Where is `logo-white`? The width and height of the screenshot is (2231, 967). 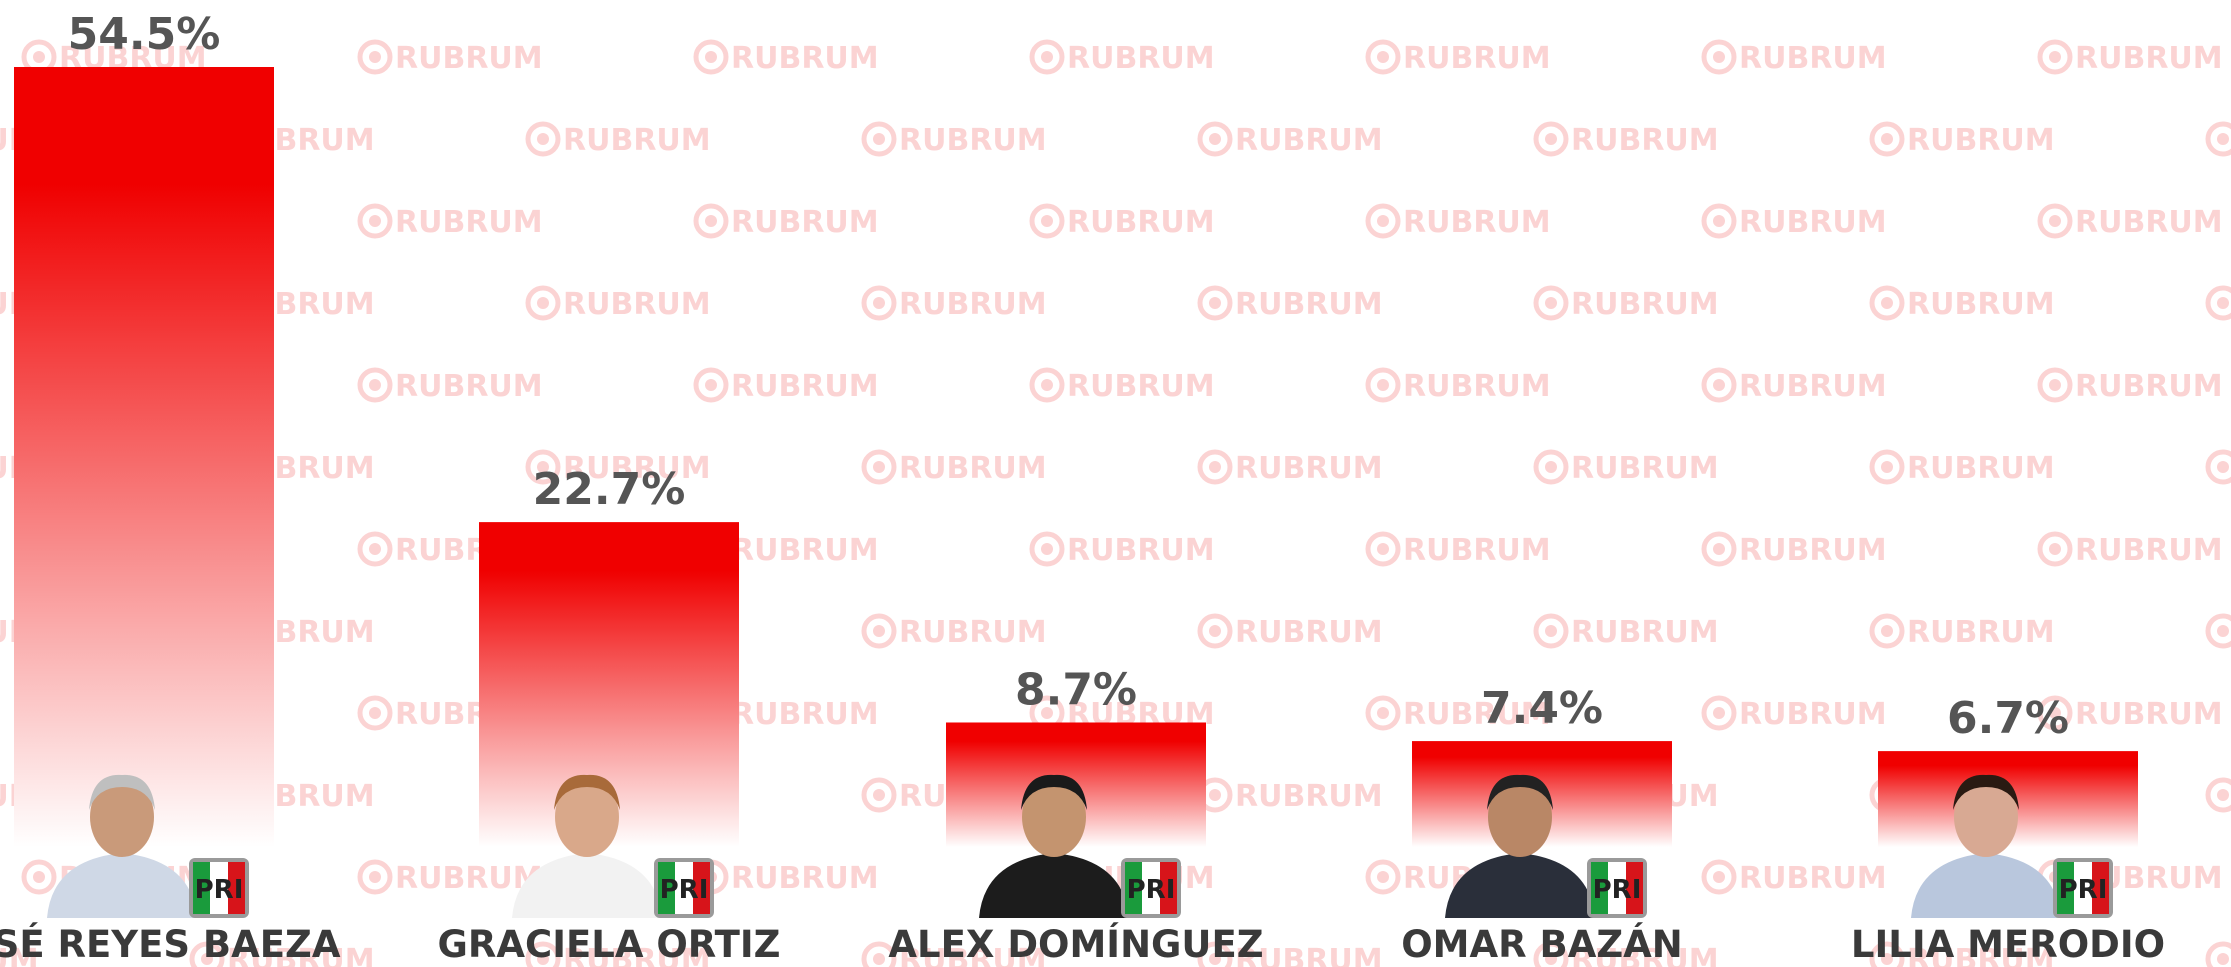 logo-white is located at coordinates (2083, 888).